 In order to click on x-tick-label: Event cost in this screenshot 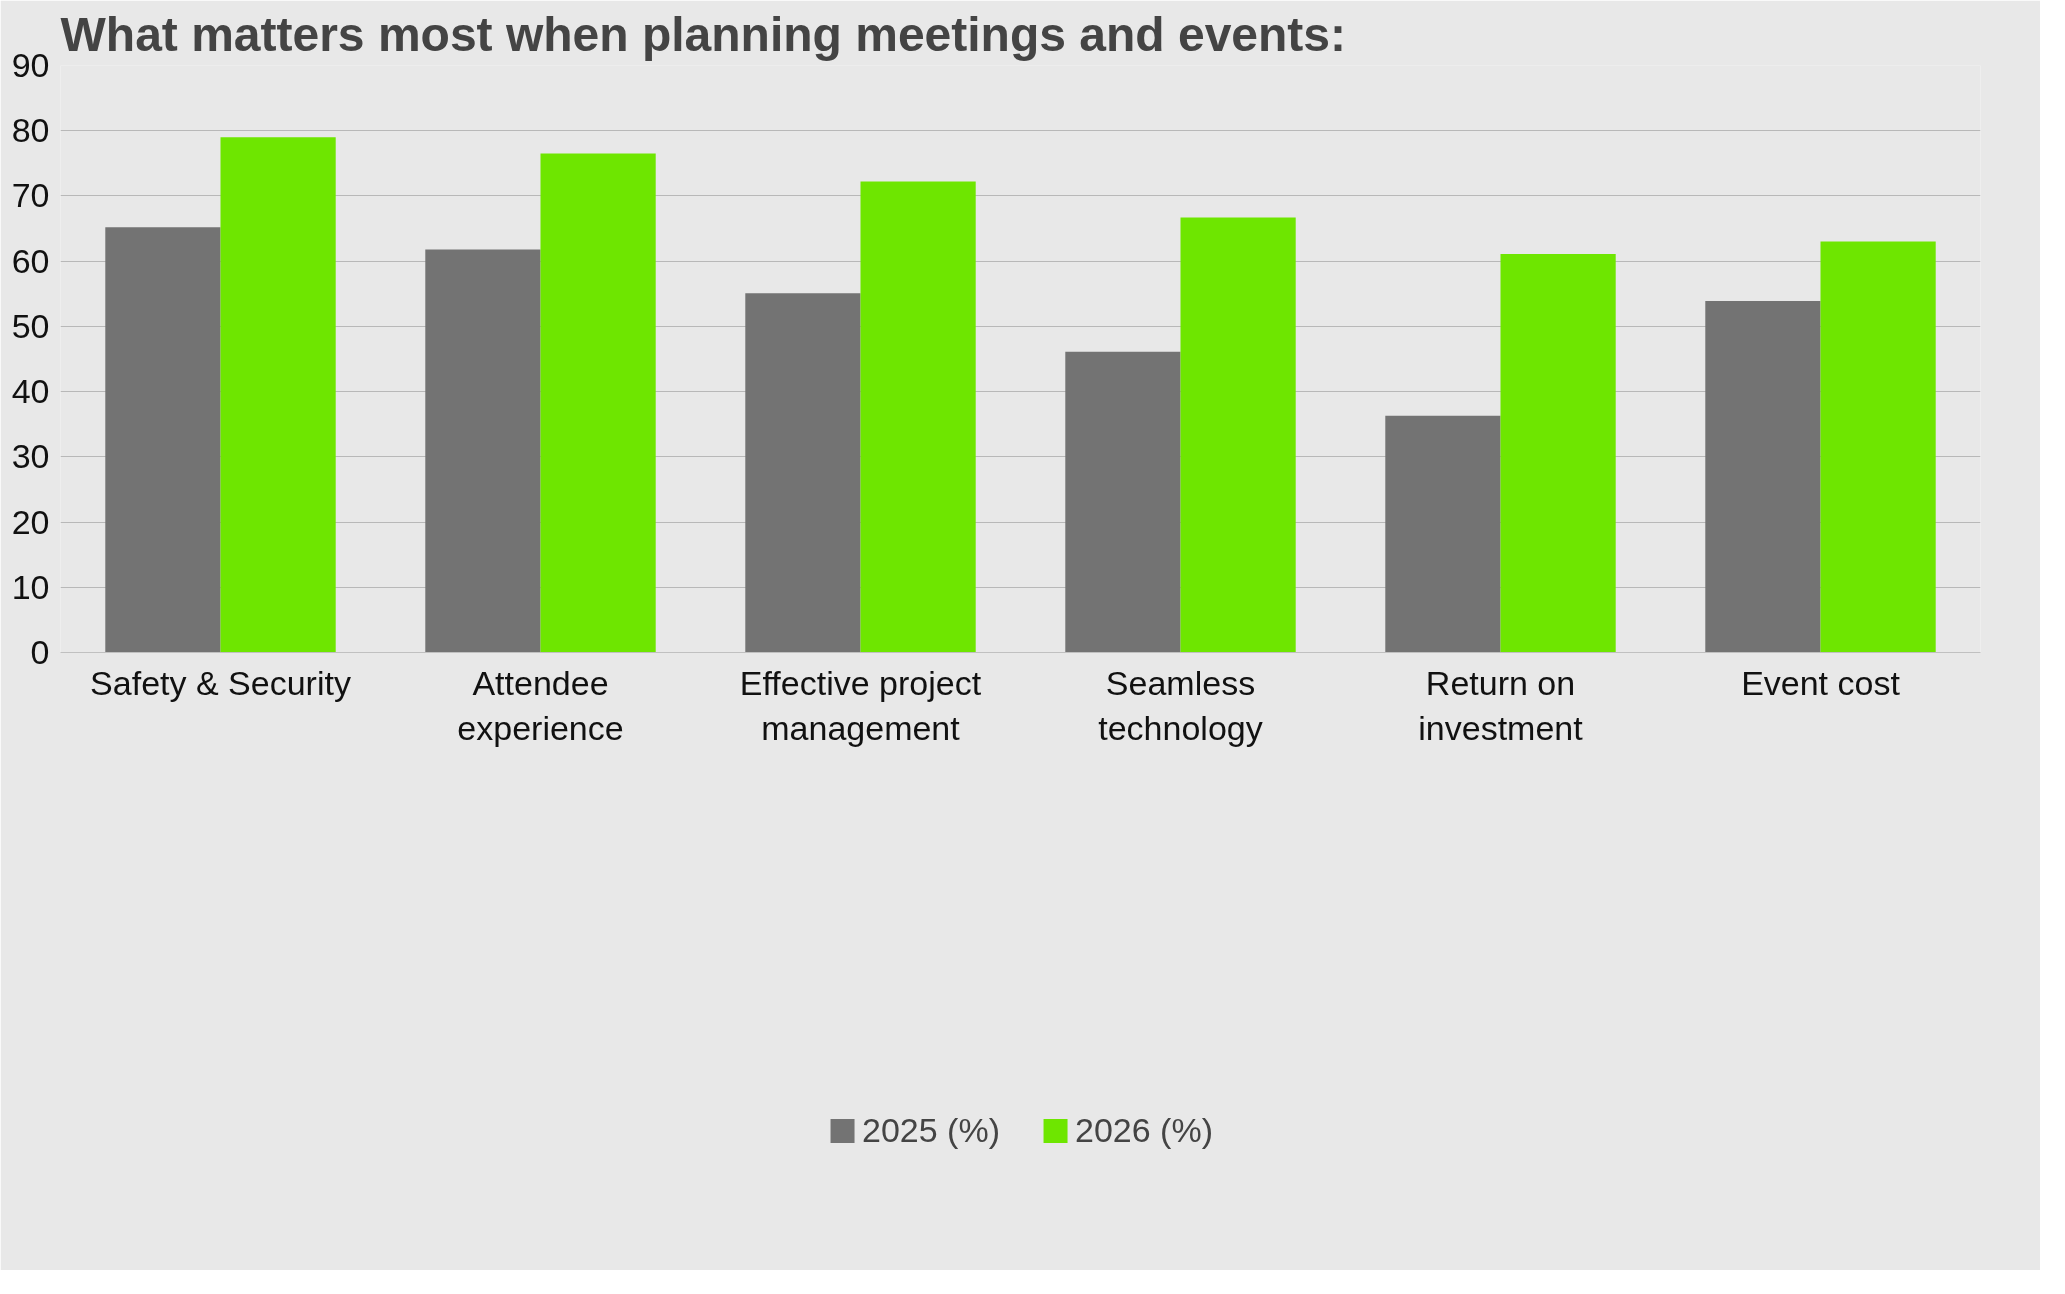, I will do `click(1821, 682)`.